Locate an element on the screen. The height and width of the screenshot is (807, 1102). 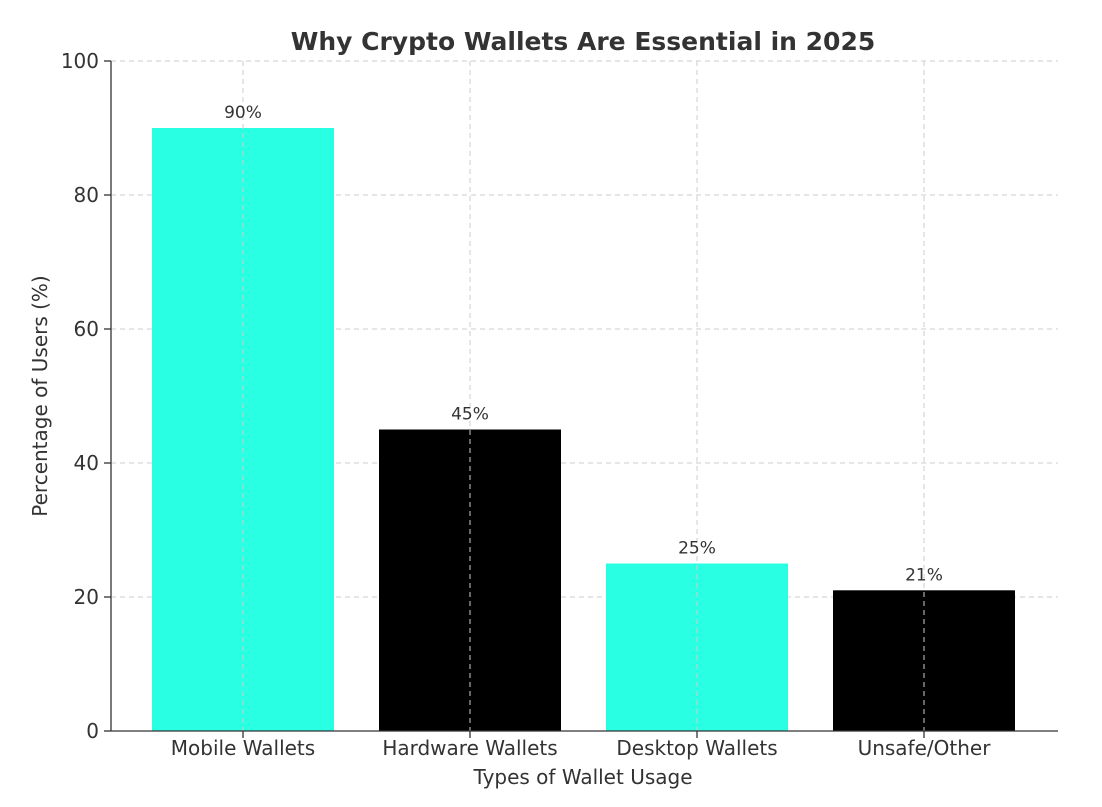
x-tick-label: Mobile Wallets is located at coordinates (243, 748).